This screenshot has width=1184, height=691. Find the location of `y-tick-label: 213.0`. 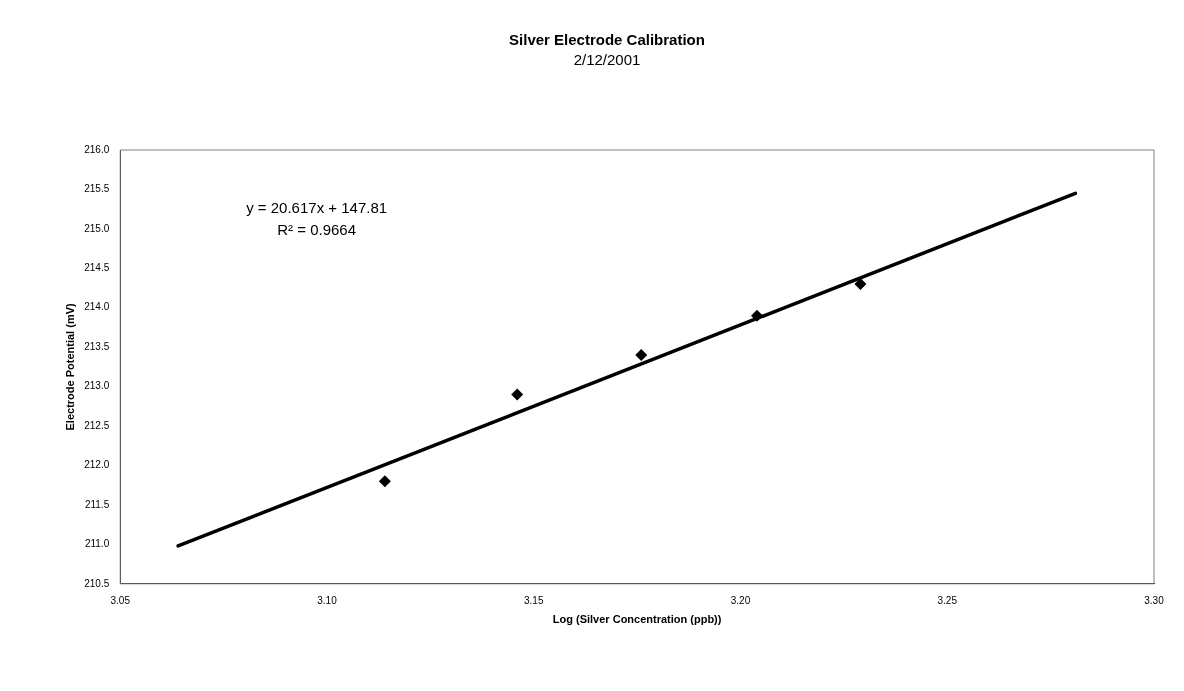

y-tick-label: 213.0 is located at coordinates (97, 386).